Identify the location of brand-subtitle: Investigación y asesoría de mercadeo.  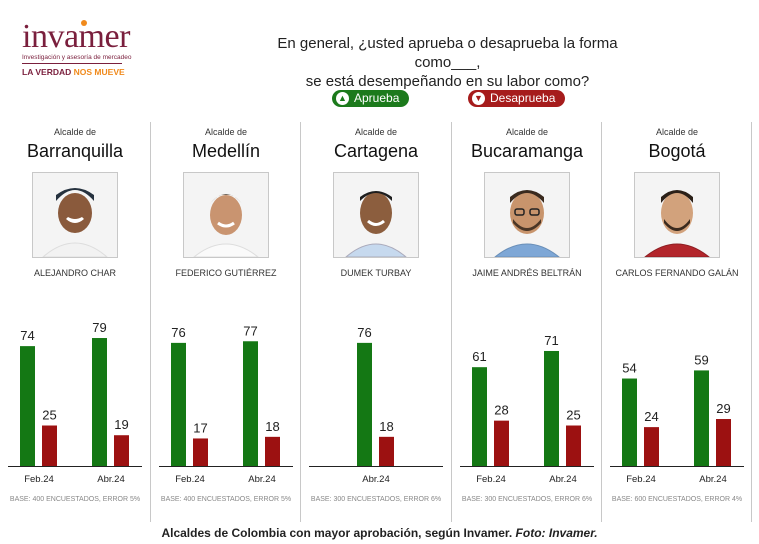
(77, 57).